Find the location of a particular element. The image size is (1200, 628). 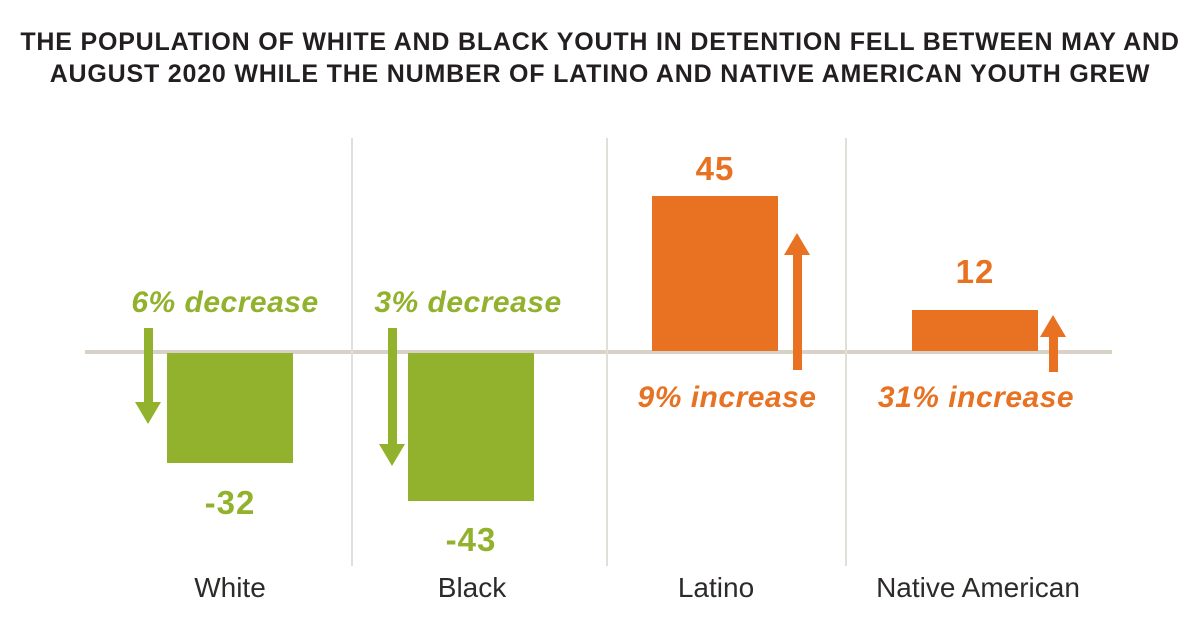

bar-white is located at coordinates (230, 408).